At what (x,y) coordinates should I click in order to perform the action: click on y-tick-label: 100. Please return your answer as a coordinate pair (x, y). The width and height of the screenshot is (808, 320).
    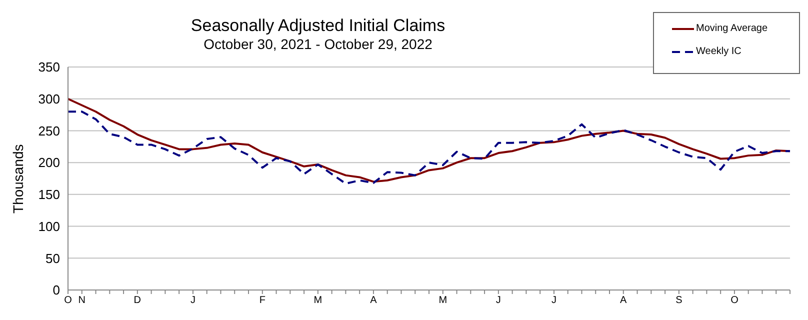
    Looking at the image, I should click on (49, 226).